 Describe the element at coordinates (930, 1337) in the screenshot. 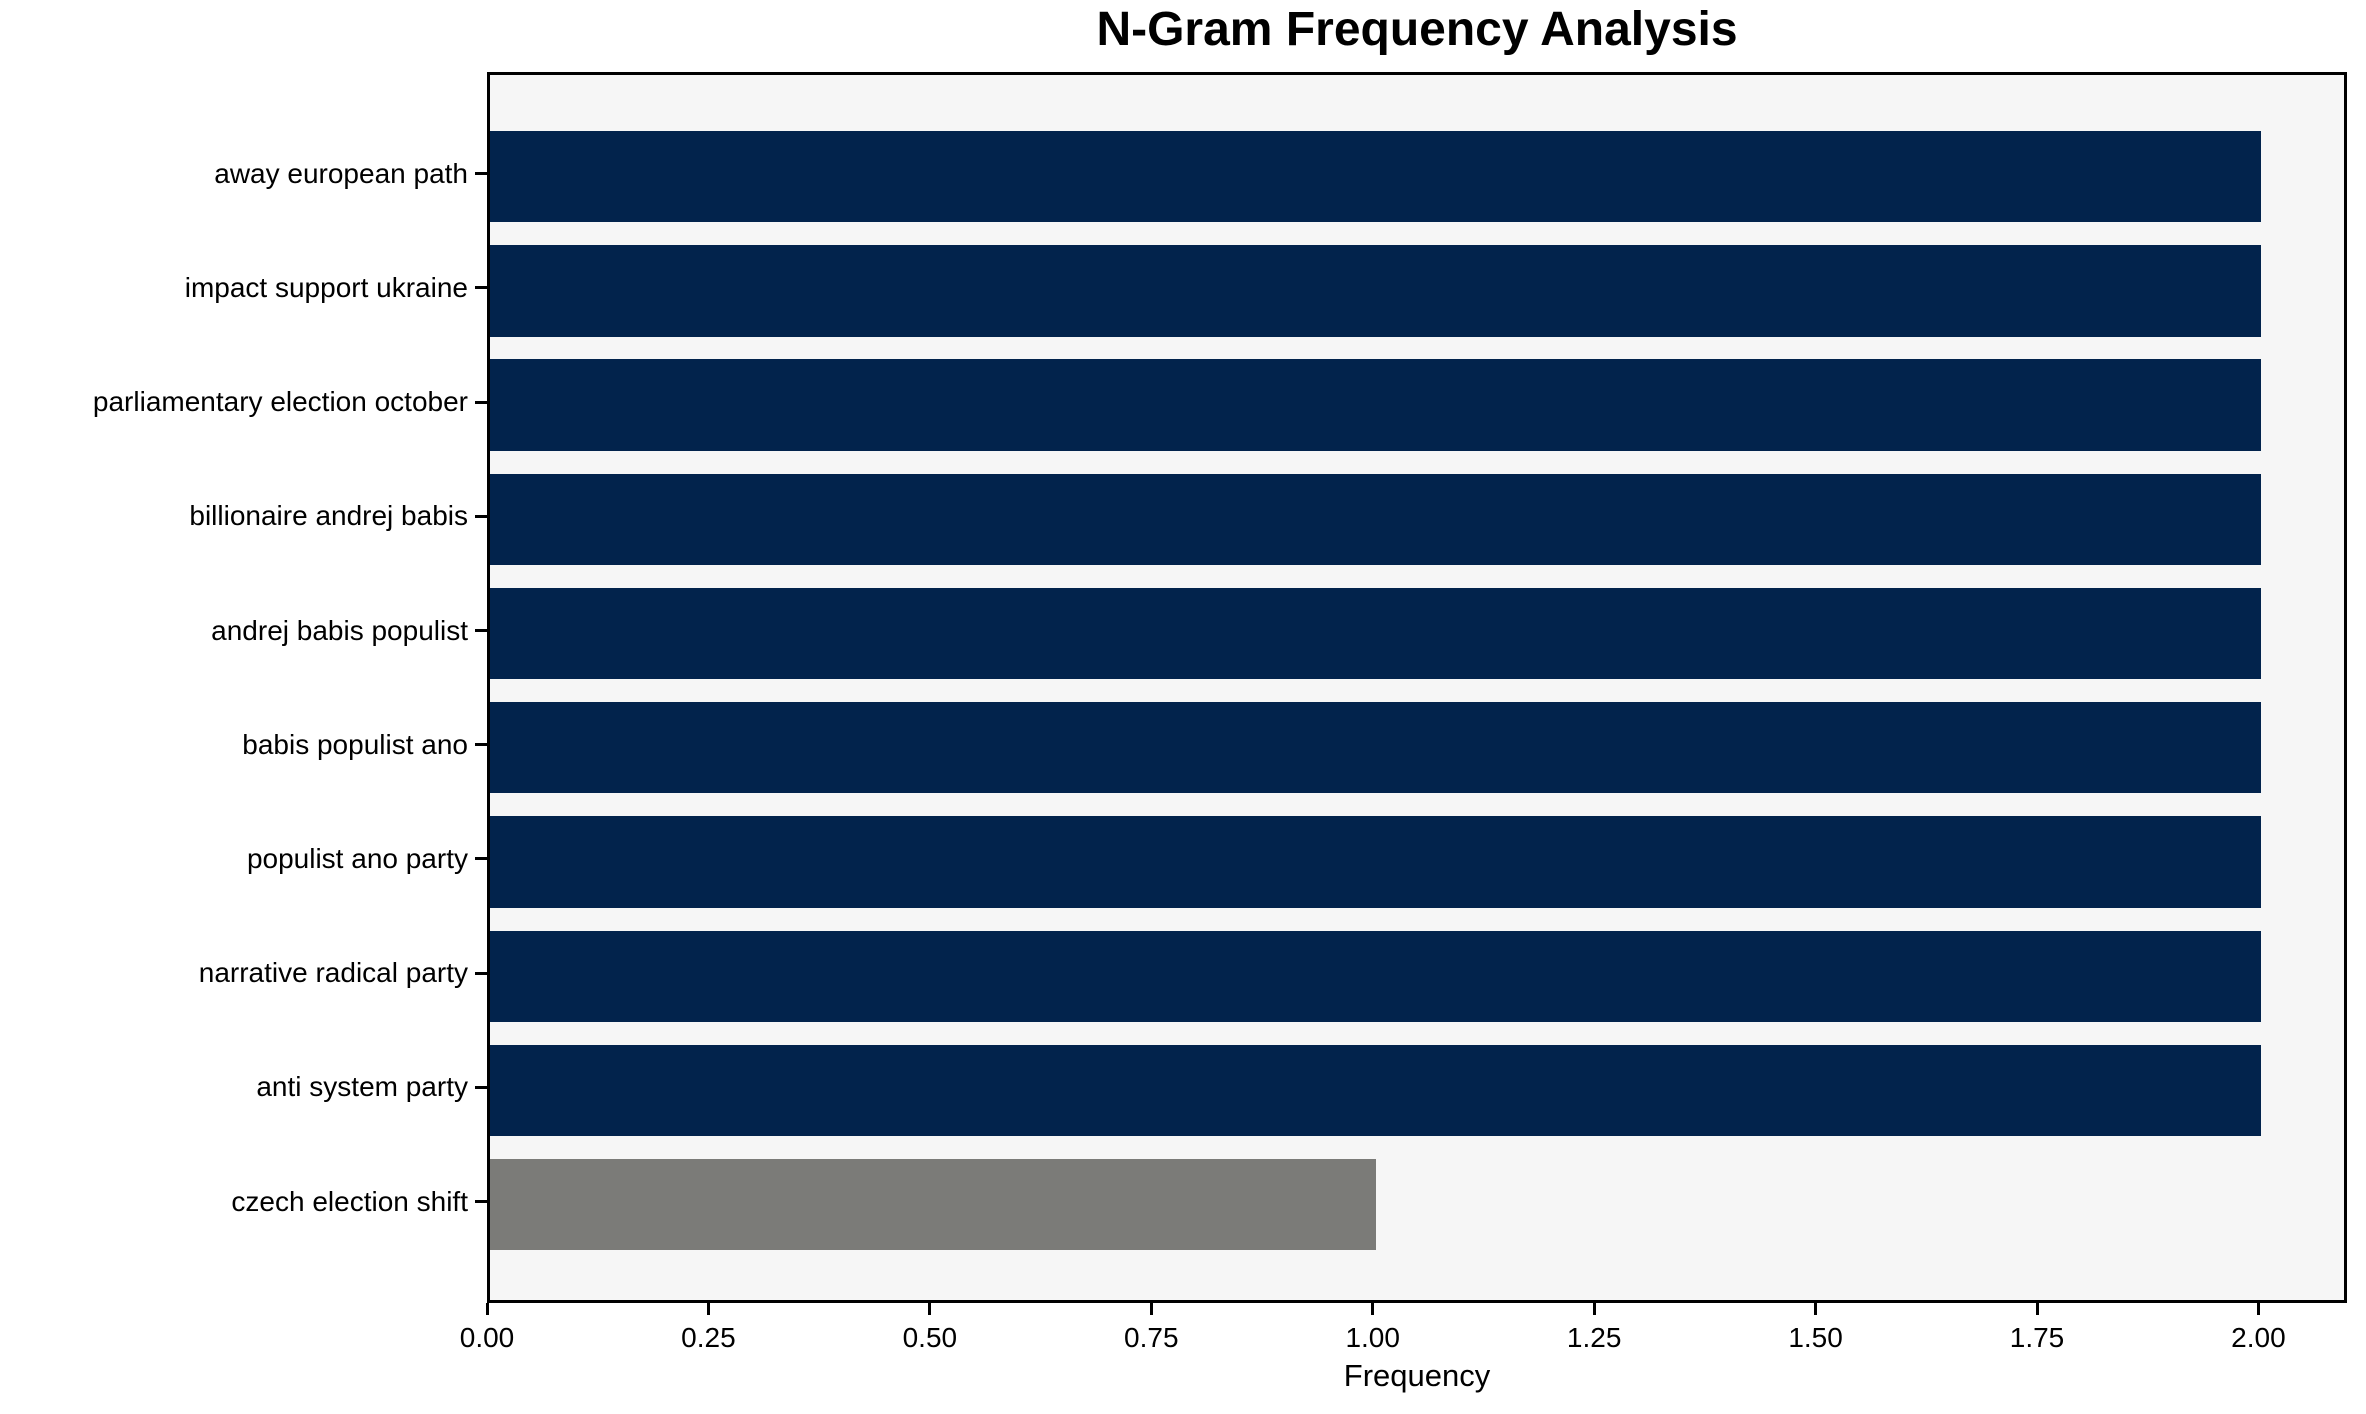

I see `x-axis-tick-label: 0.50` at that location.